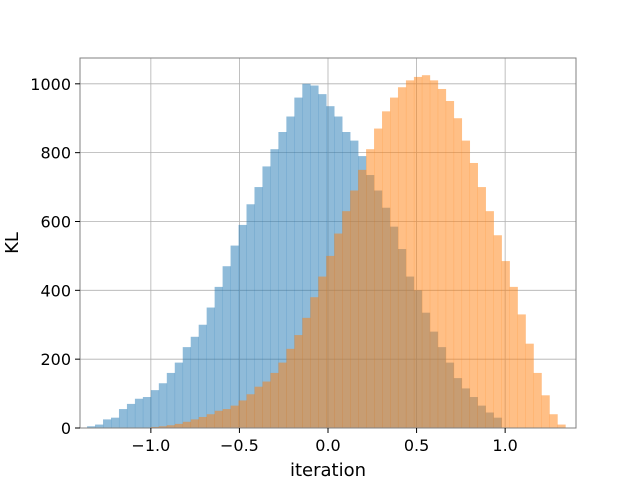 This screenshot has width=640, height=480. Describe the element at coordinates (55, 290) in the screenshot. I see `y-tick-label: 400` at that location.